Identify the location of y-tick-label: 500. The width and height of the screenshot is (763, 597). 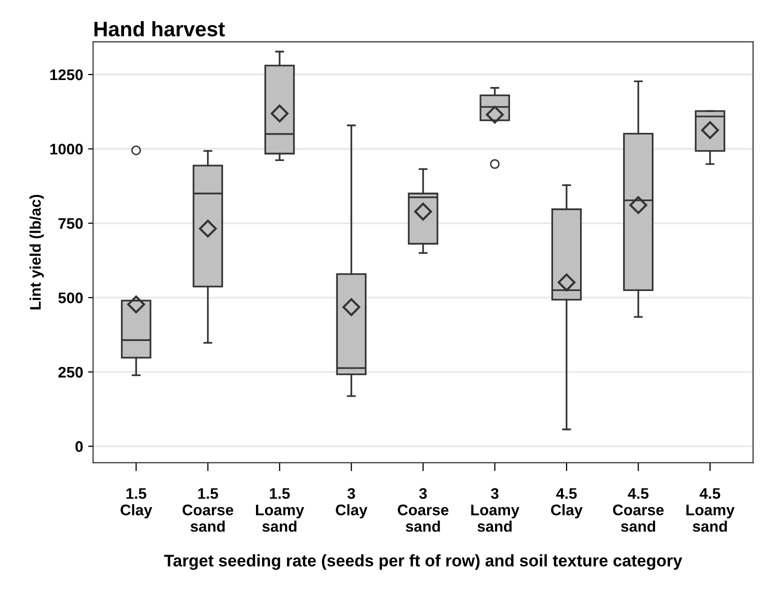
(70, 298).